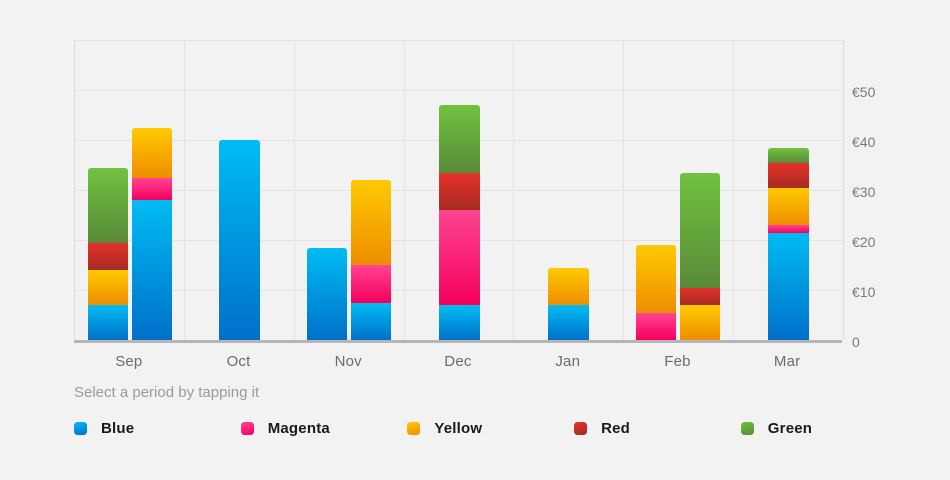 Image resolution: width=950 pixels, height=480 pixels. I want to click on month-label-oct: Oct, so click(238, 361).